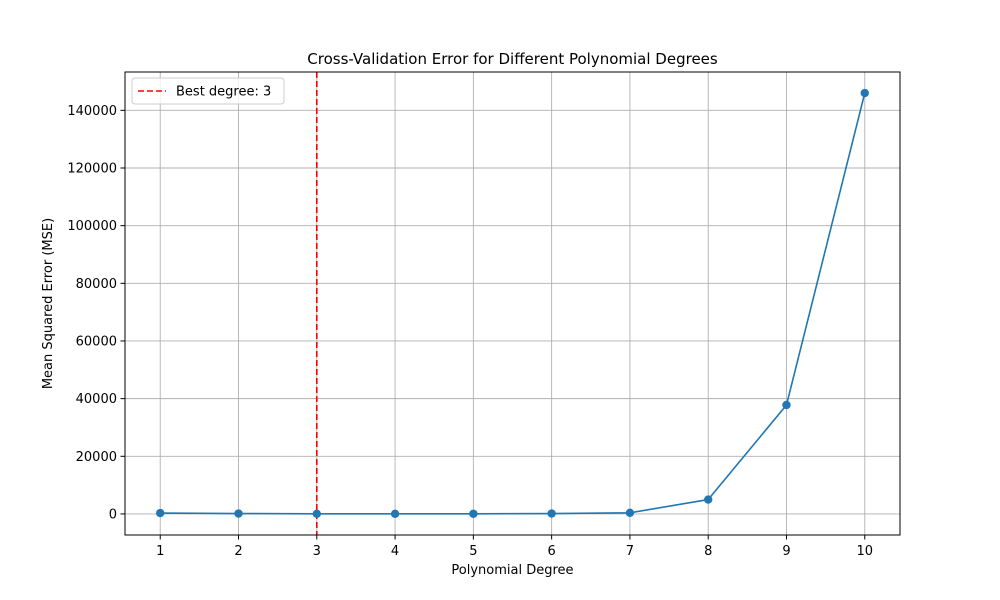  I want to click on y-tick-label-120000: 120000, so click(92, 169).